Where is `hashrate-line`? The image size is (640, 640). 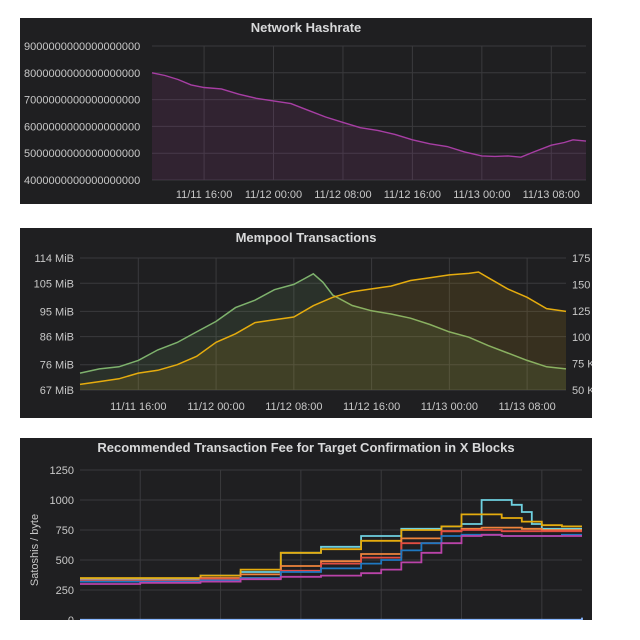
hashrate-line is located at coordinates (369, 115).